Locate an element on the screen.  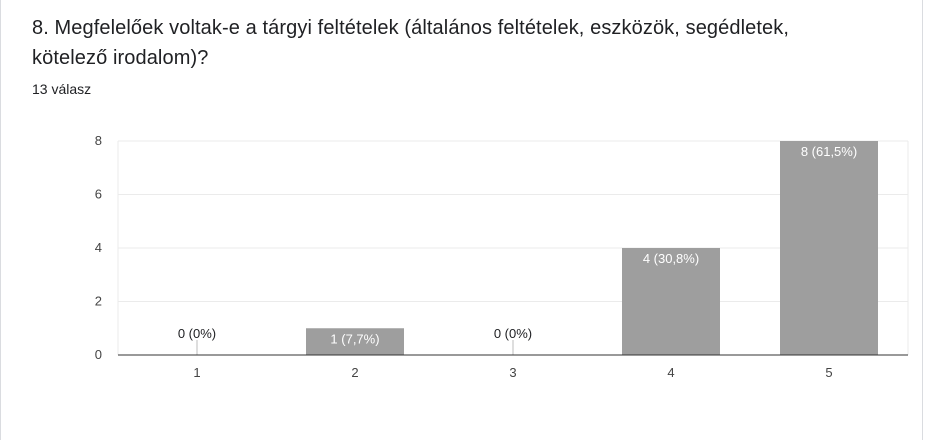
data-label-3: 0 (0%) is located at coordinates (513, 333).